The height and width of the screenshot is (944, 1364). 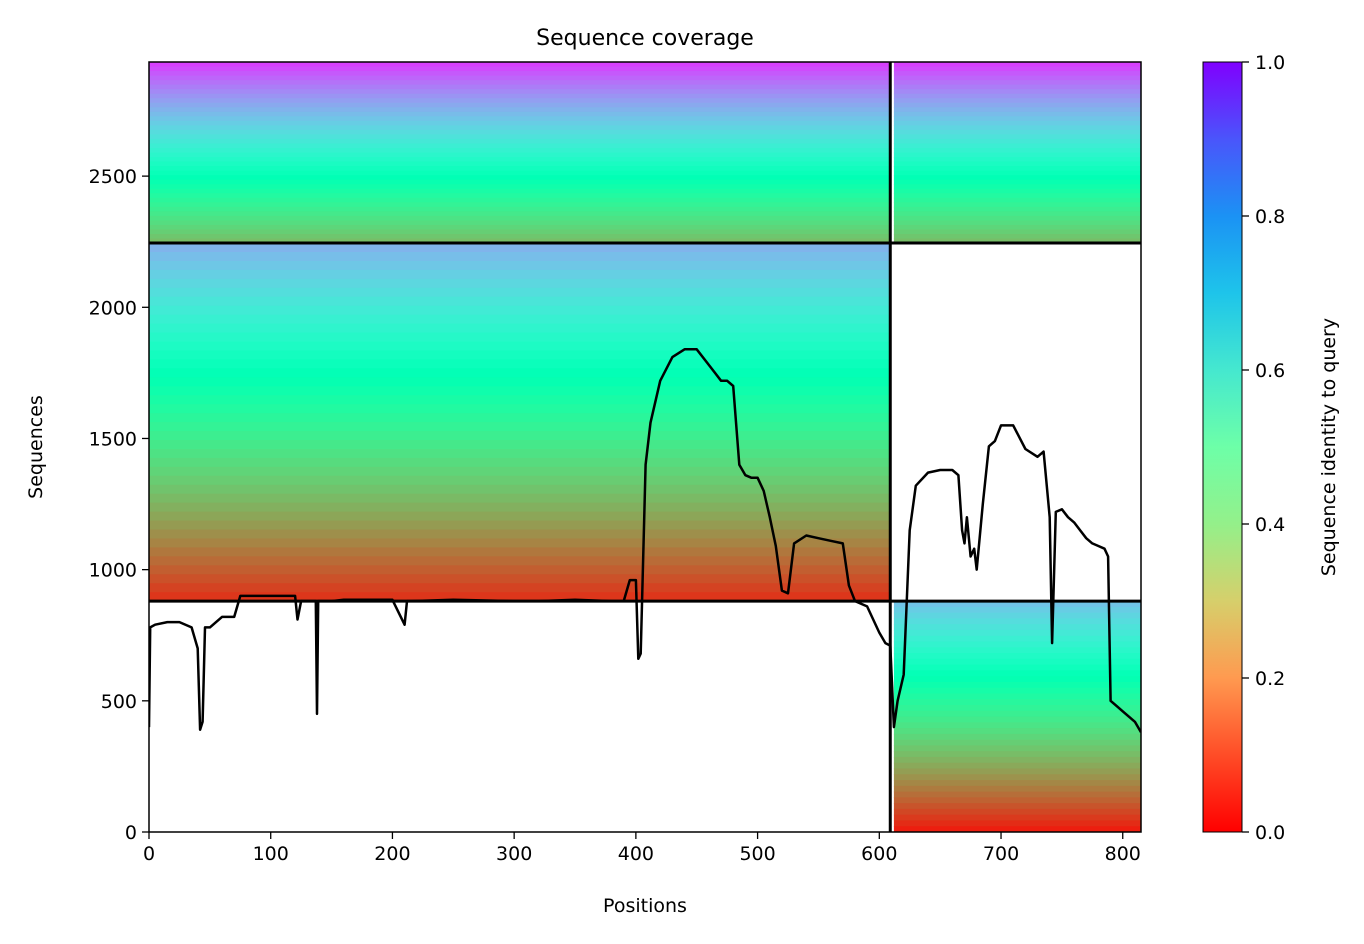 I want to click on colorbar-ticks: 0.0 0.2 0.4 0.6 0.8 1.0, so click(x=1263, y=448).